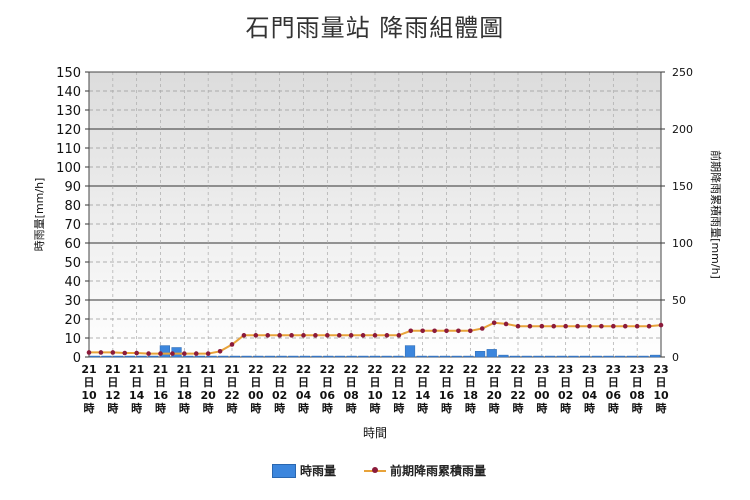  Describe the element at coordinates (716, 214) in the screenshot. I see `y-right-axis-label: 前期降雨累積雨量[mm/h]` at that location.